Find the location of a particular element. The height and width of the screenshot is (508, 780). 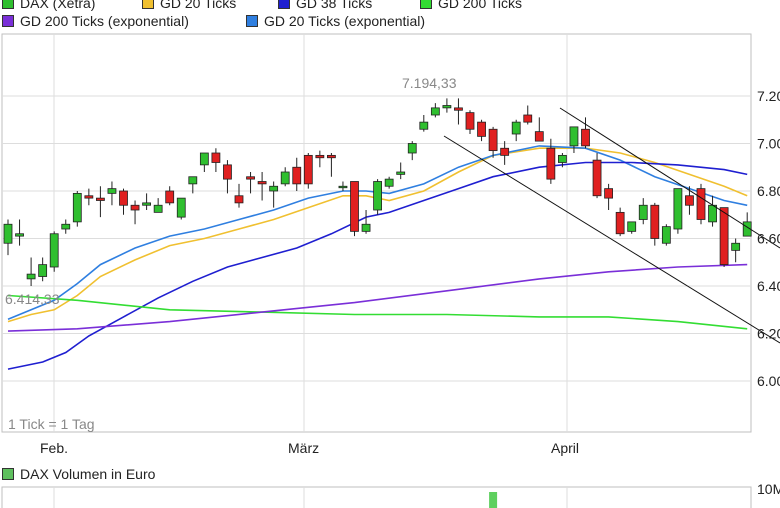

x-tick-label: März is located at coordinates (303, 448).